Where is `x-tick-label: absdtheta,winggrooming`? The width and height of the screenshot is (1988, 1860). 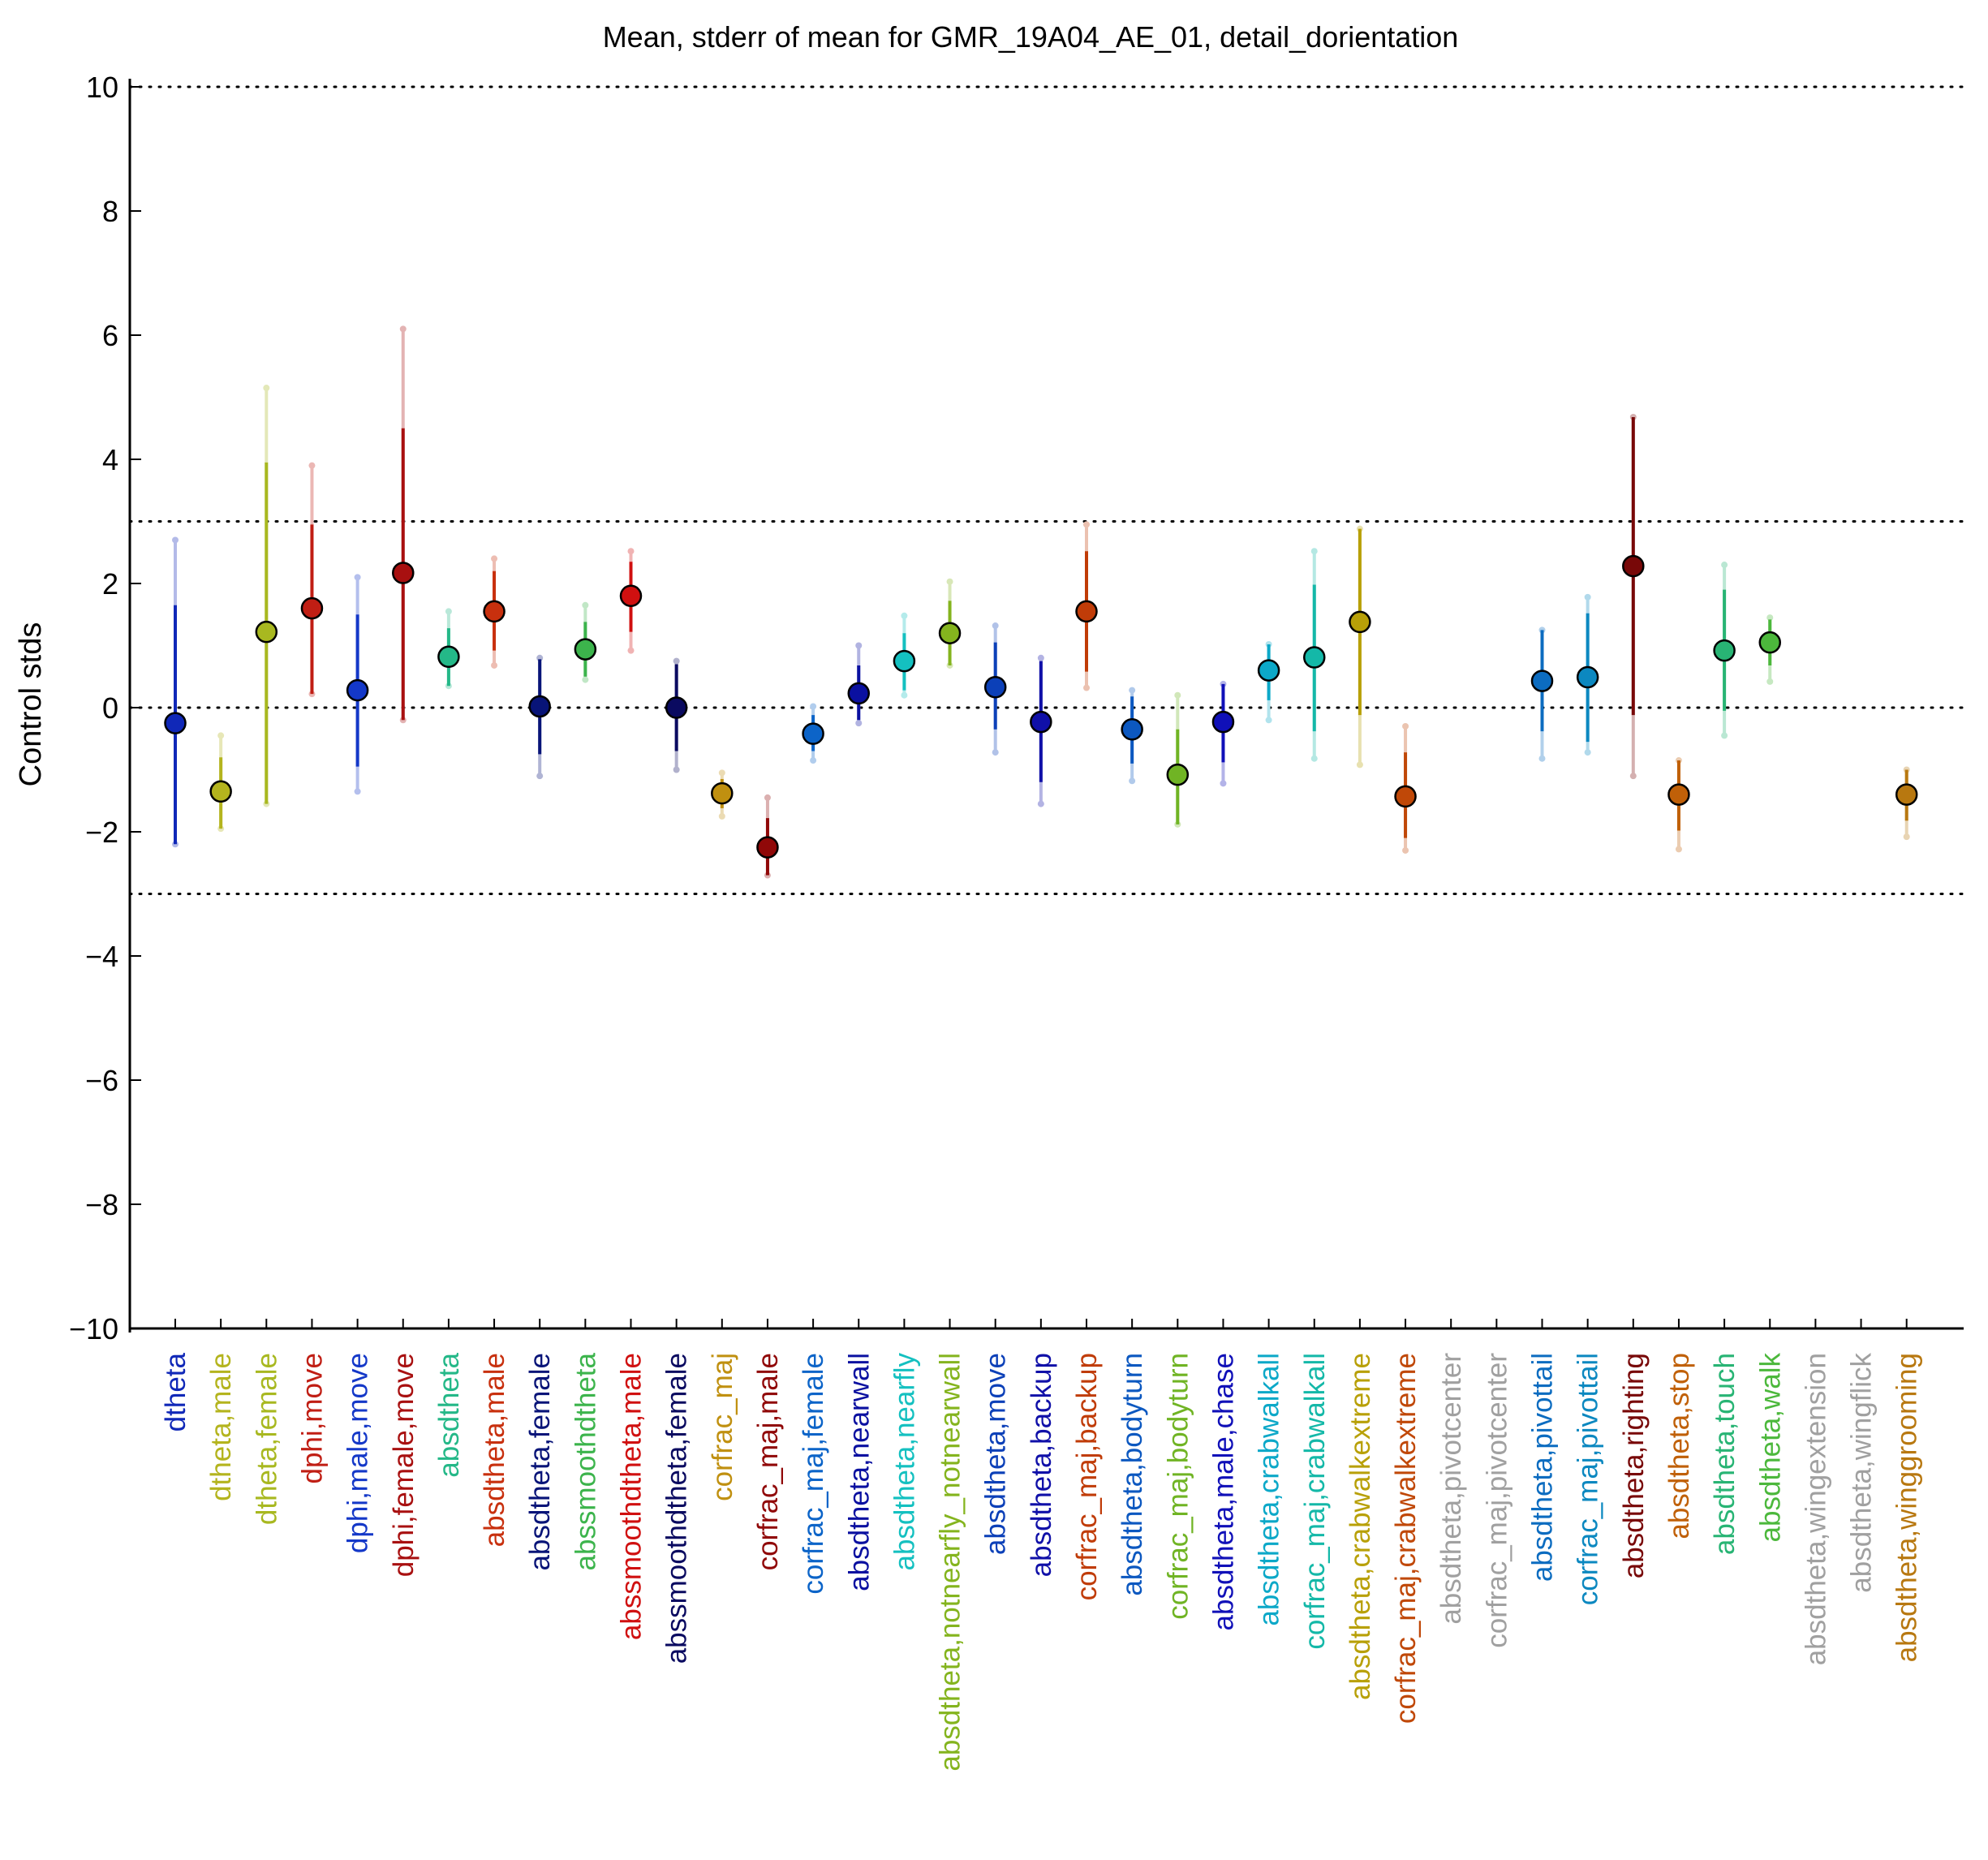 x-tick-label: absdtheta,winggrooming is located at coordinates (1907, 1507).